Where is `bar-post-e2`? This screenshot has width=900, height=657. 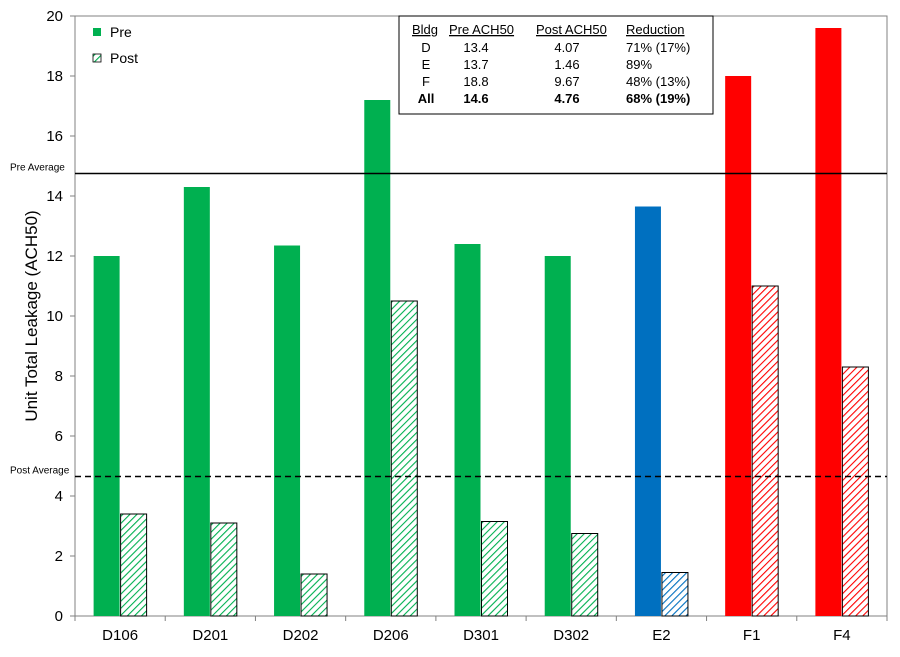
bar-post-e2 is located at coordinates (675, 594).